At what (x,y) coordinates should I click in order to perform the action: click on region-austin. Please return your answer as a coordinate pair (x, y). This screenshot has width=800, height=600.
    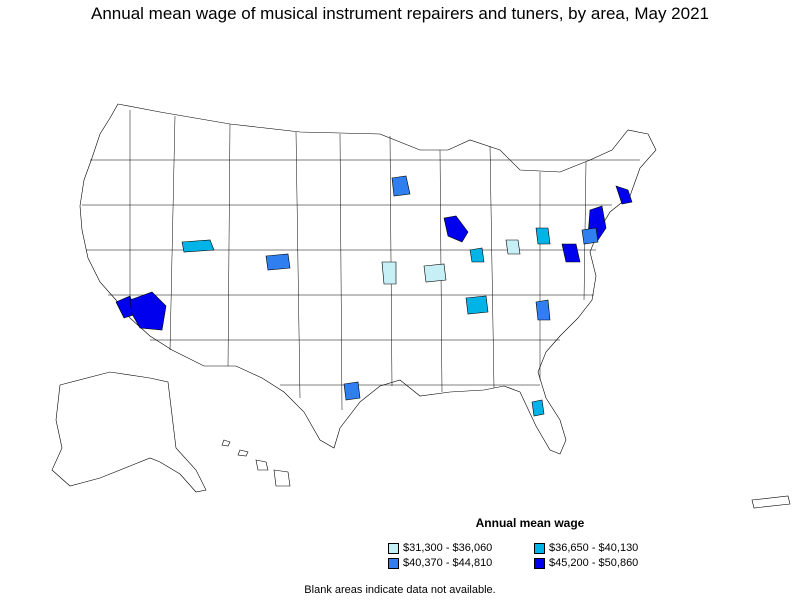
    Looking at the image, I should click on (352, 391).